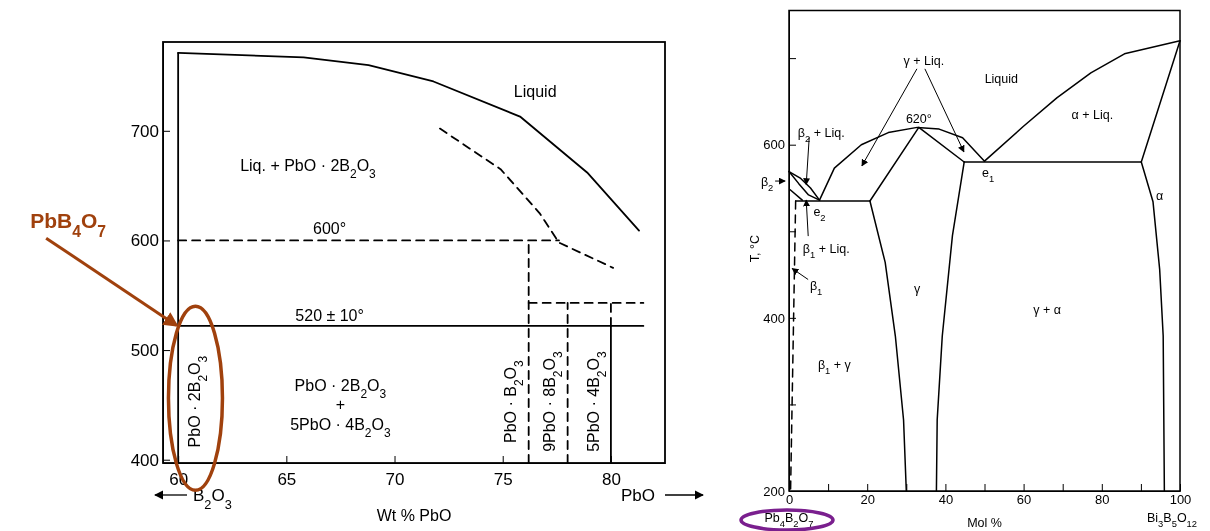 The width and height of the screenshot is (1210, 531). I want to click on annotation: 620°, so click(918, 118).